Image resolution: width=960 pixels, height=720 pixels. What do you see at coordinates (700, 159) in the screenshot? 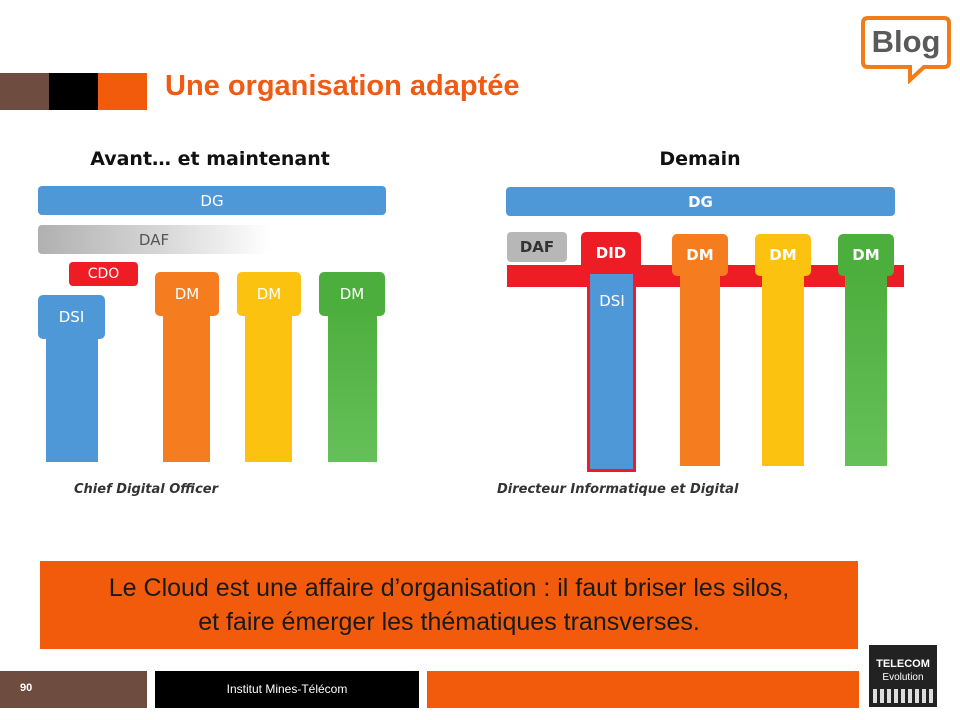
I see `right-heading: Demain` at bounding box center [700, 159].